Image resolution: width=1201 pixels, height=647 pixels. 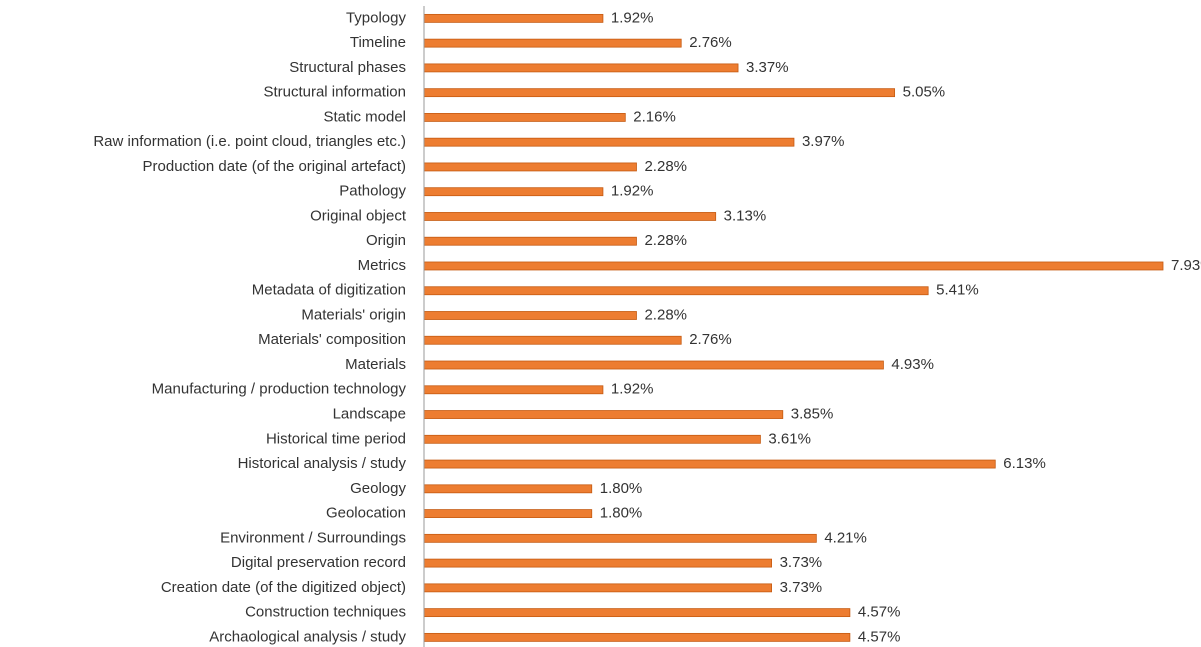 What do you see at coordinates (789, 438) in the screenshot?
I see `value-label: 3.61%` at bounding box center [789, 438].